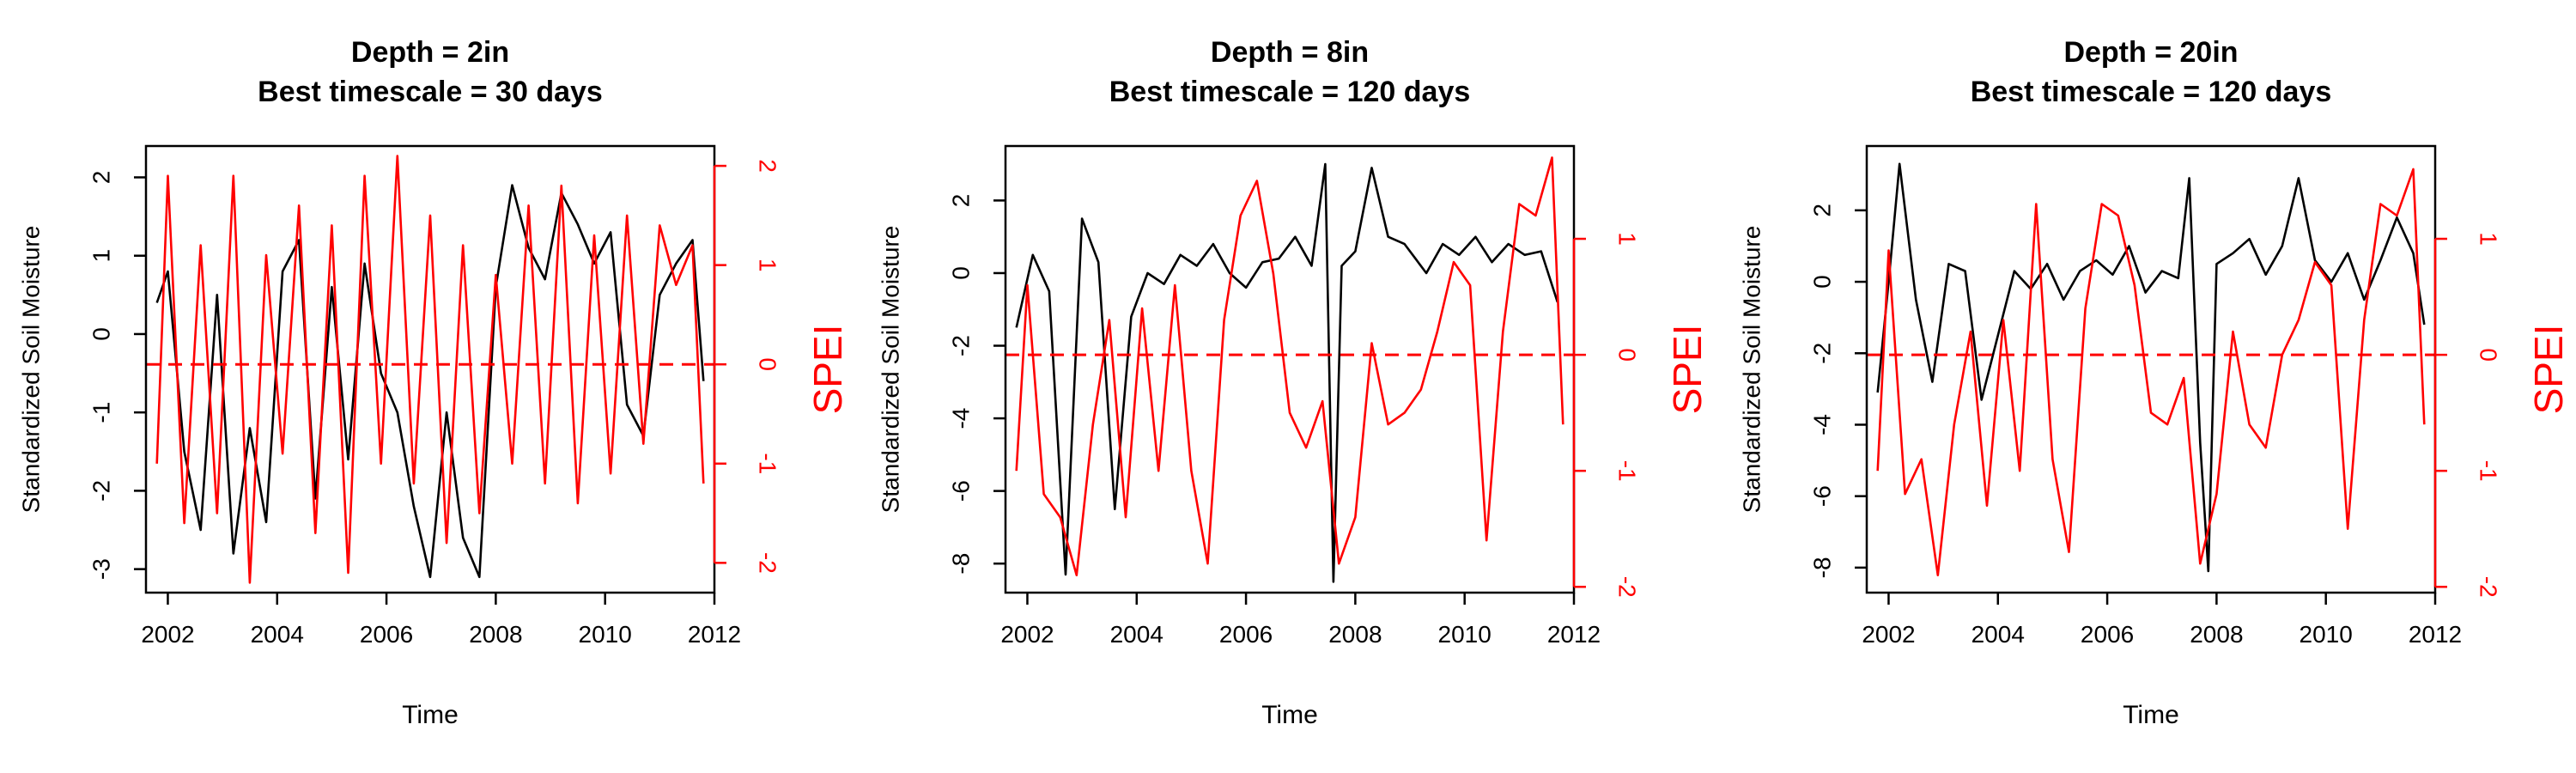 The image size is (2576, 773). I want to click on y-tick-label: -1, so click(101, 412).